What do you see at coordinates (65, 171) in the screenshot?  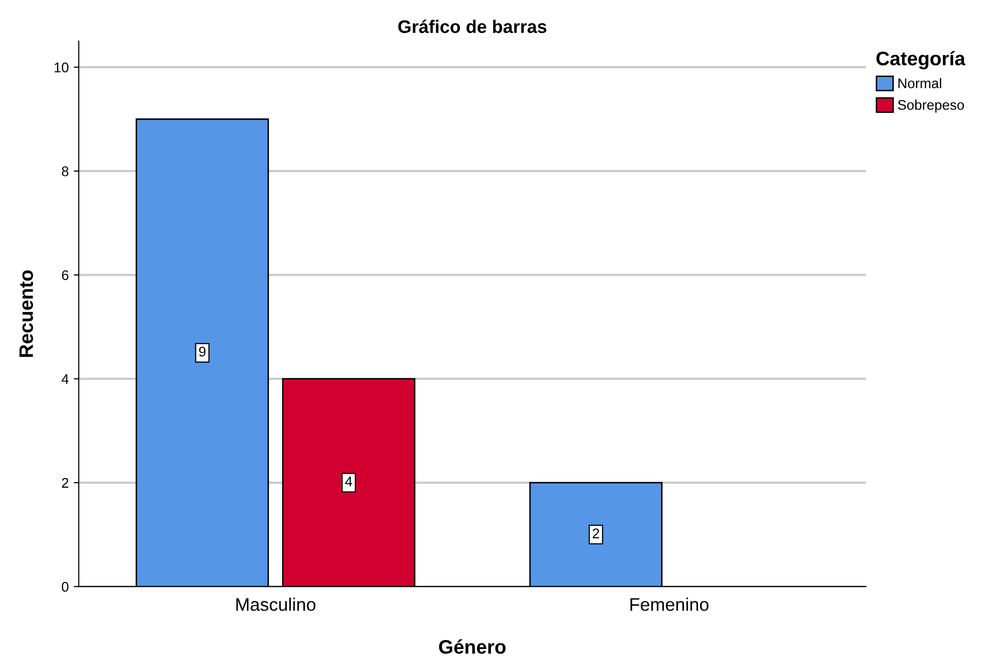 I see `y-tick-label: 8` at bounding box center [65, 171].